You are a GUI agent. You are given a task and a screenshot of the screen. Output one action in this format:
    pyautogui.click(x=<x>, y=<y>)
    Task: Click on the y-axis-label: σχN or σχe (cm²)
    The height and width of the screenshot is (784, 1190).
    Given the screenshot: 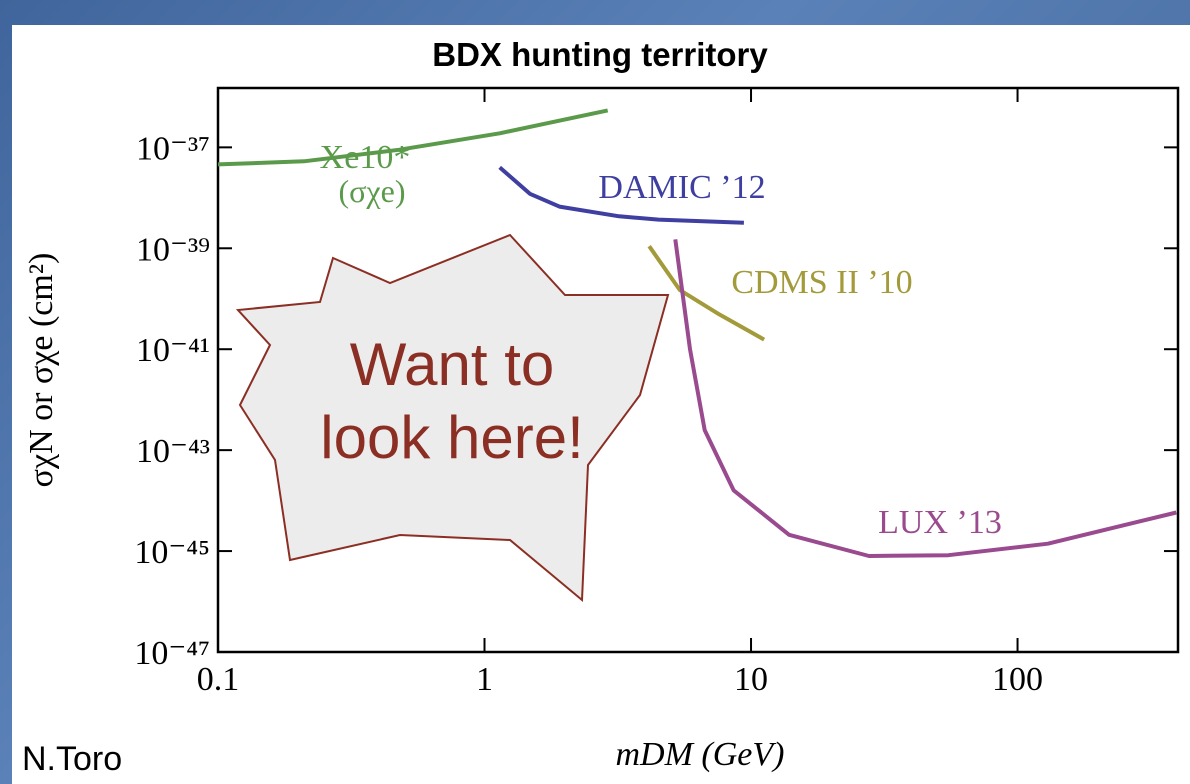 What is the action you would take?
    pyautogui.click(x=41, y=370)
    